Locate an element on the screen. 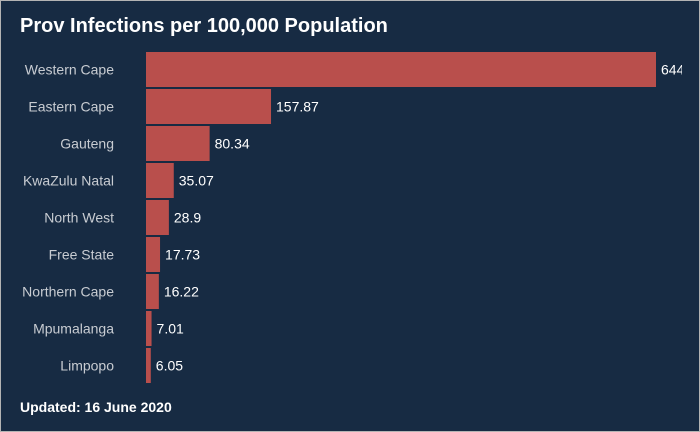 This screenshot has width=700, height=432. category-label-kwazulu-natal: KwaZulu Natal is located at coordinates (68, 181).